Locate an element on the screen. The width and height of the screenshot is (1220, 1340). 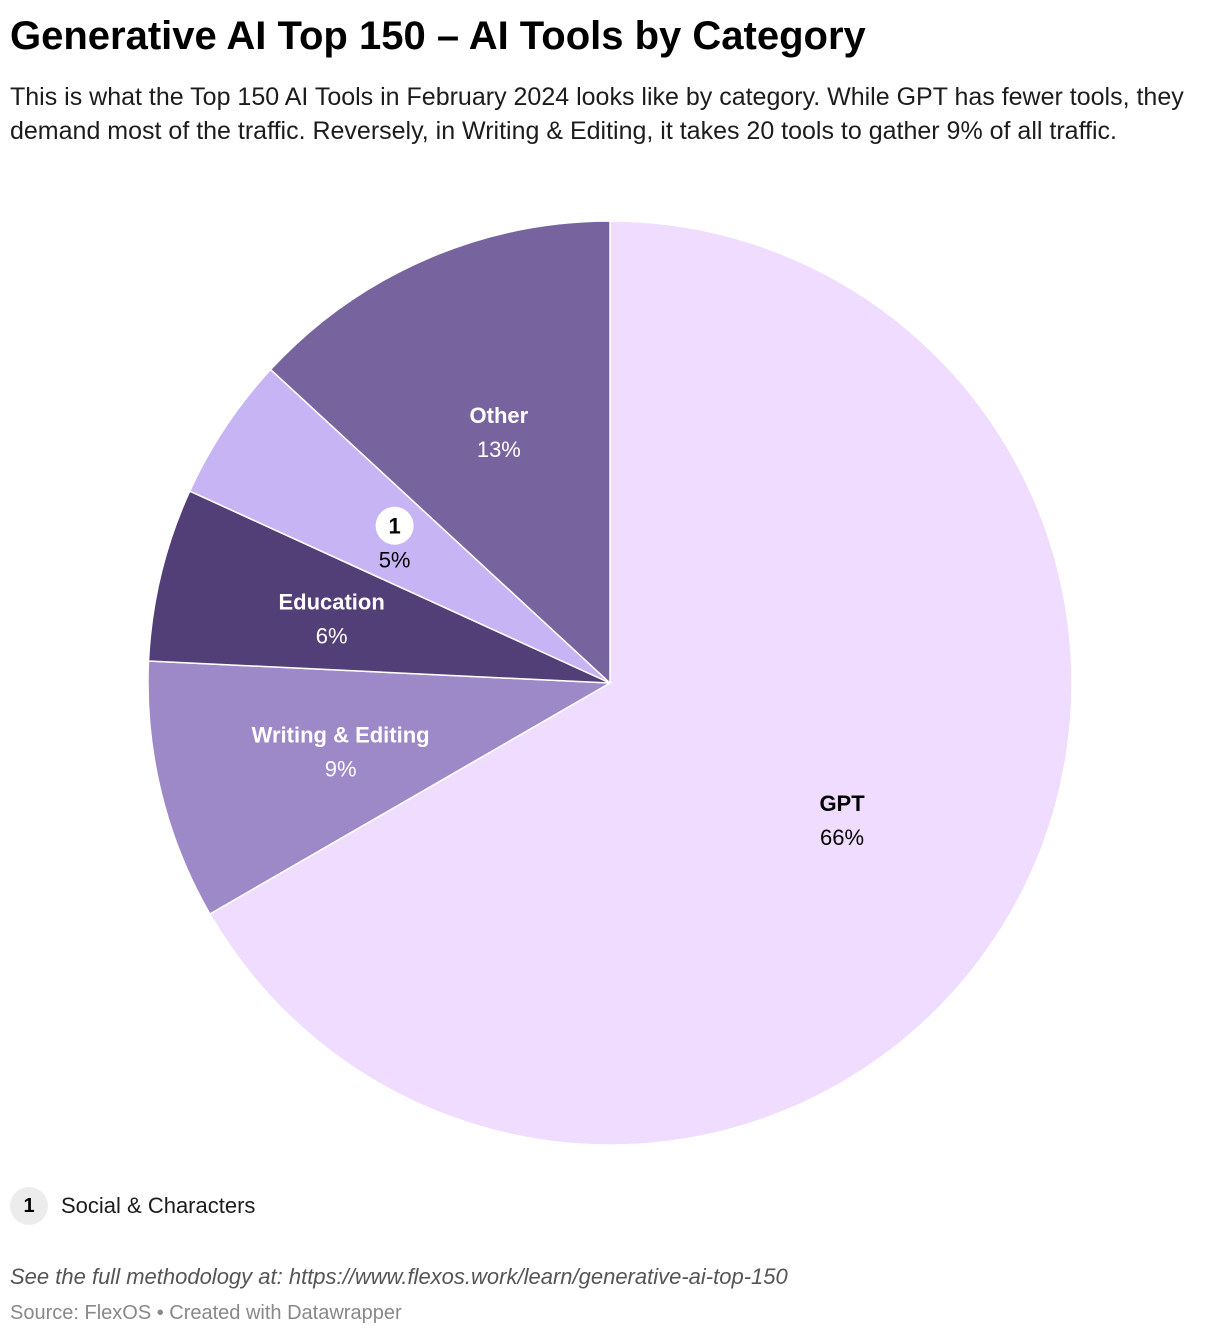
pie-slice-writing-and-editing is located at coordinates (380, 788).